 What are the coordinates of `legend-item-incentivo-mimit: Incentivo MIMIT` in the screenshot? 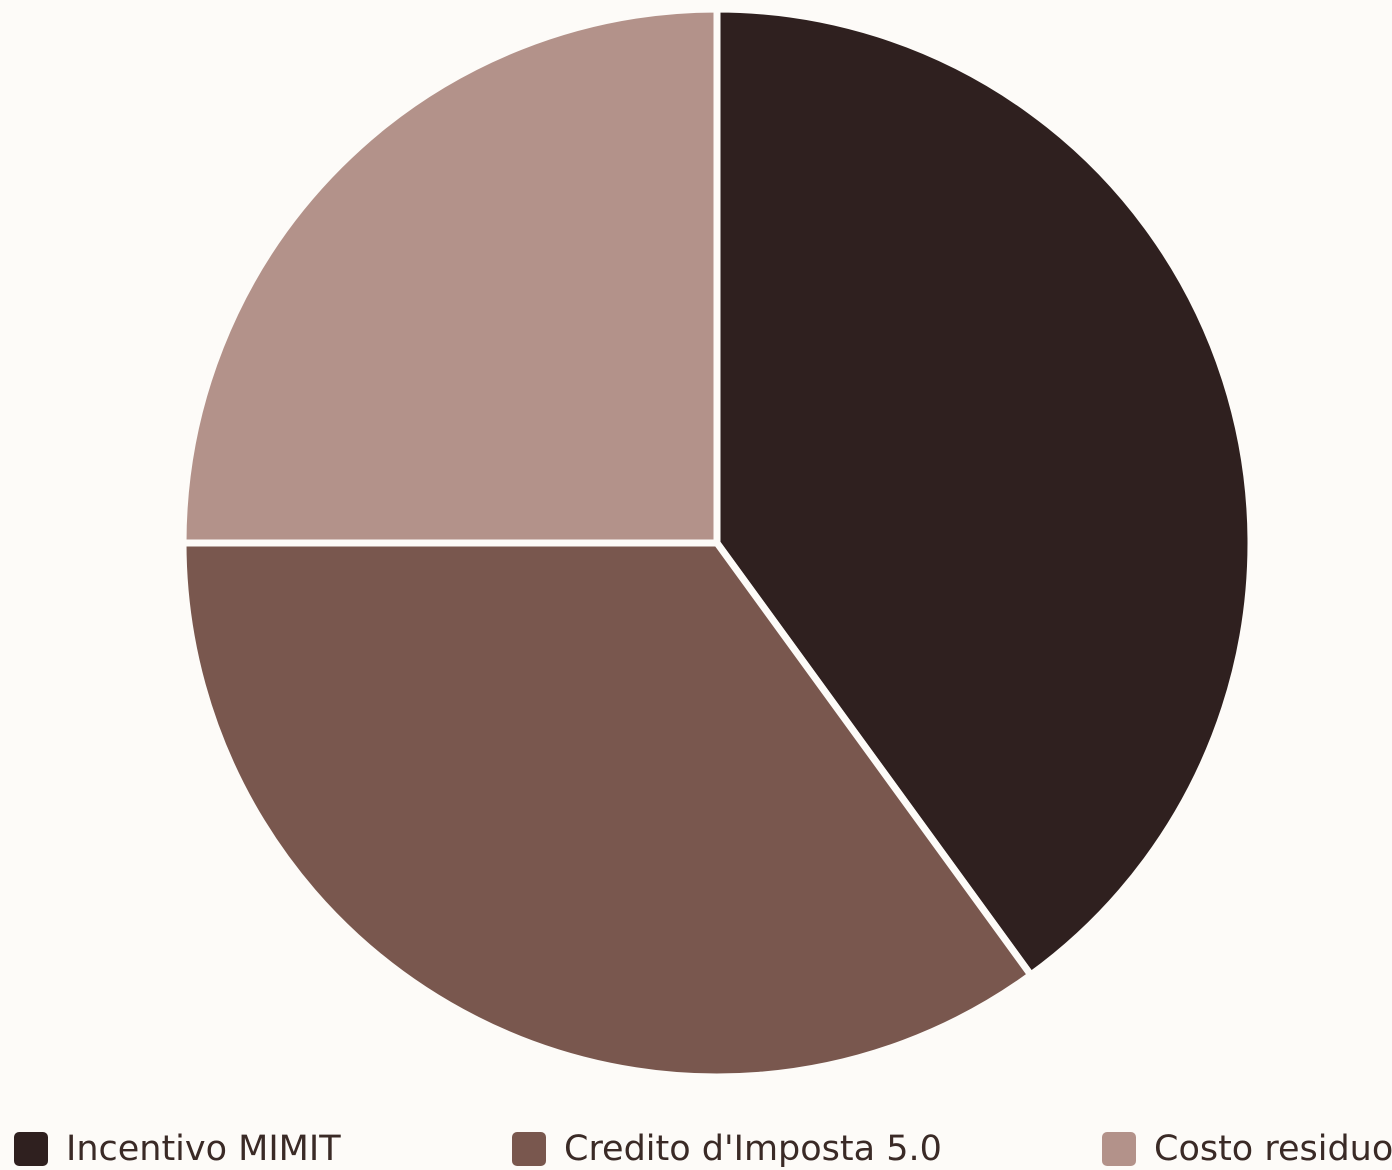 It's located at (177, 1149).